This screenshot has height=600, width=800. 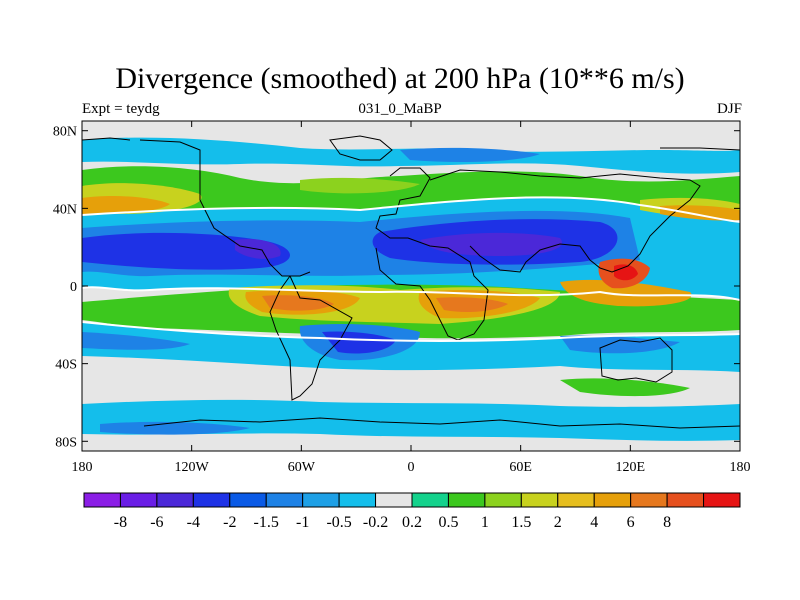 What do you see at coordinates (631, 467) in the screenshot?
I see `lon-tick-label: 120E` at bounding box center [631, 467].